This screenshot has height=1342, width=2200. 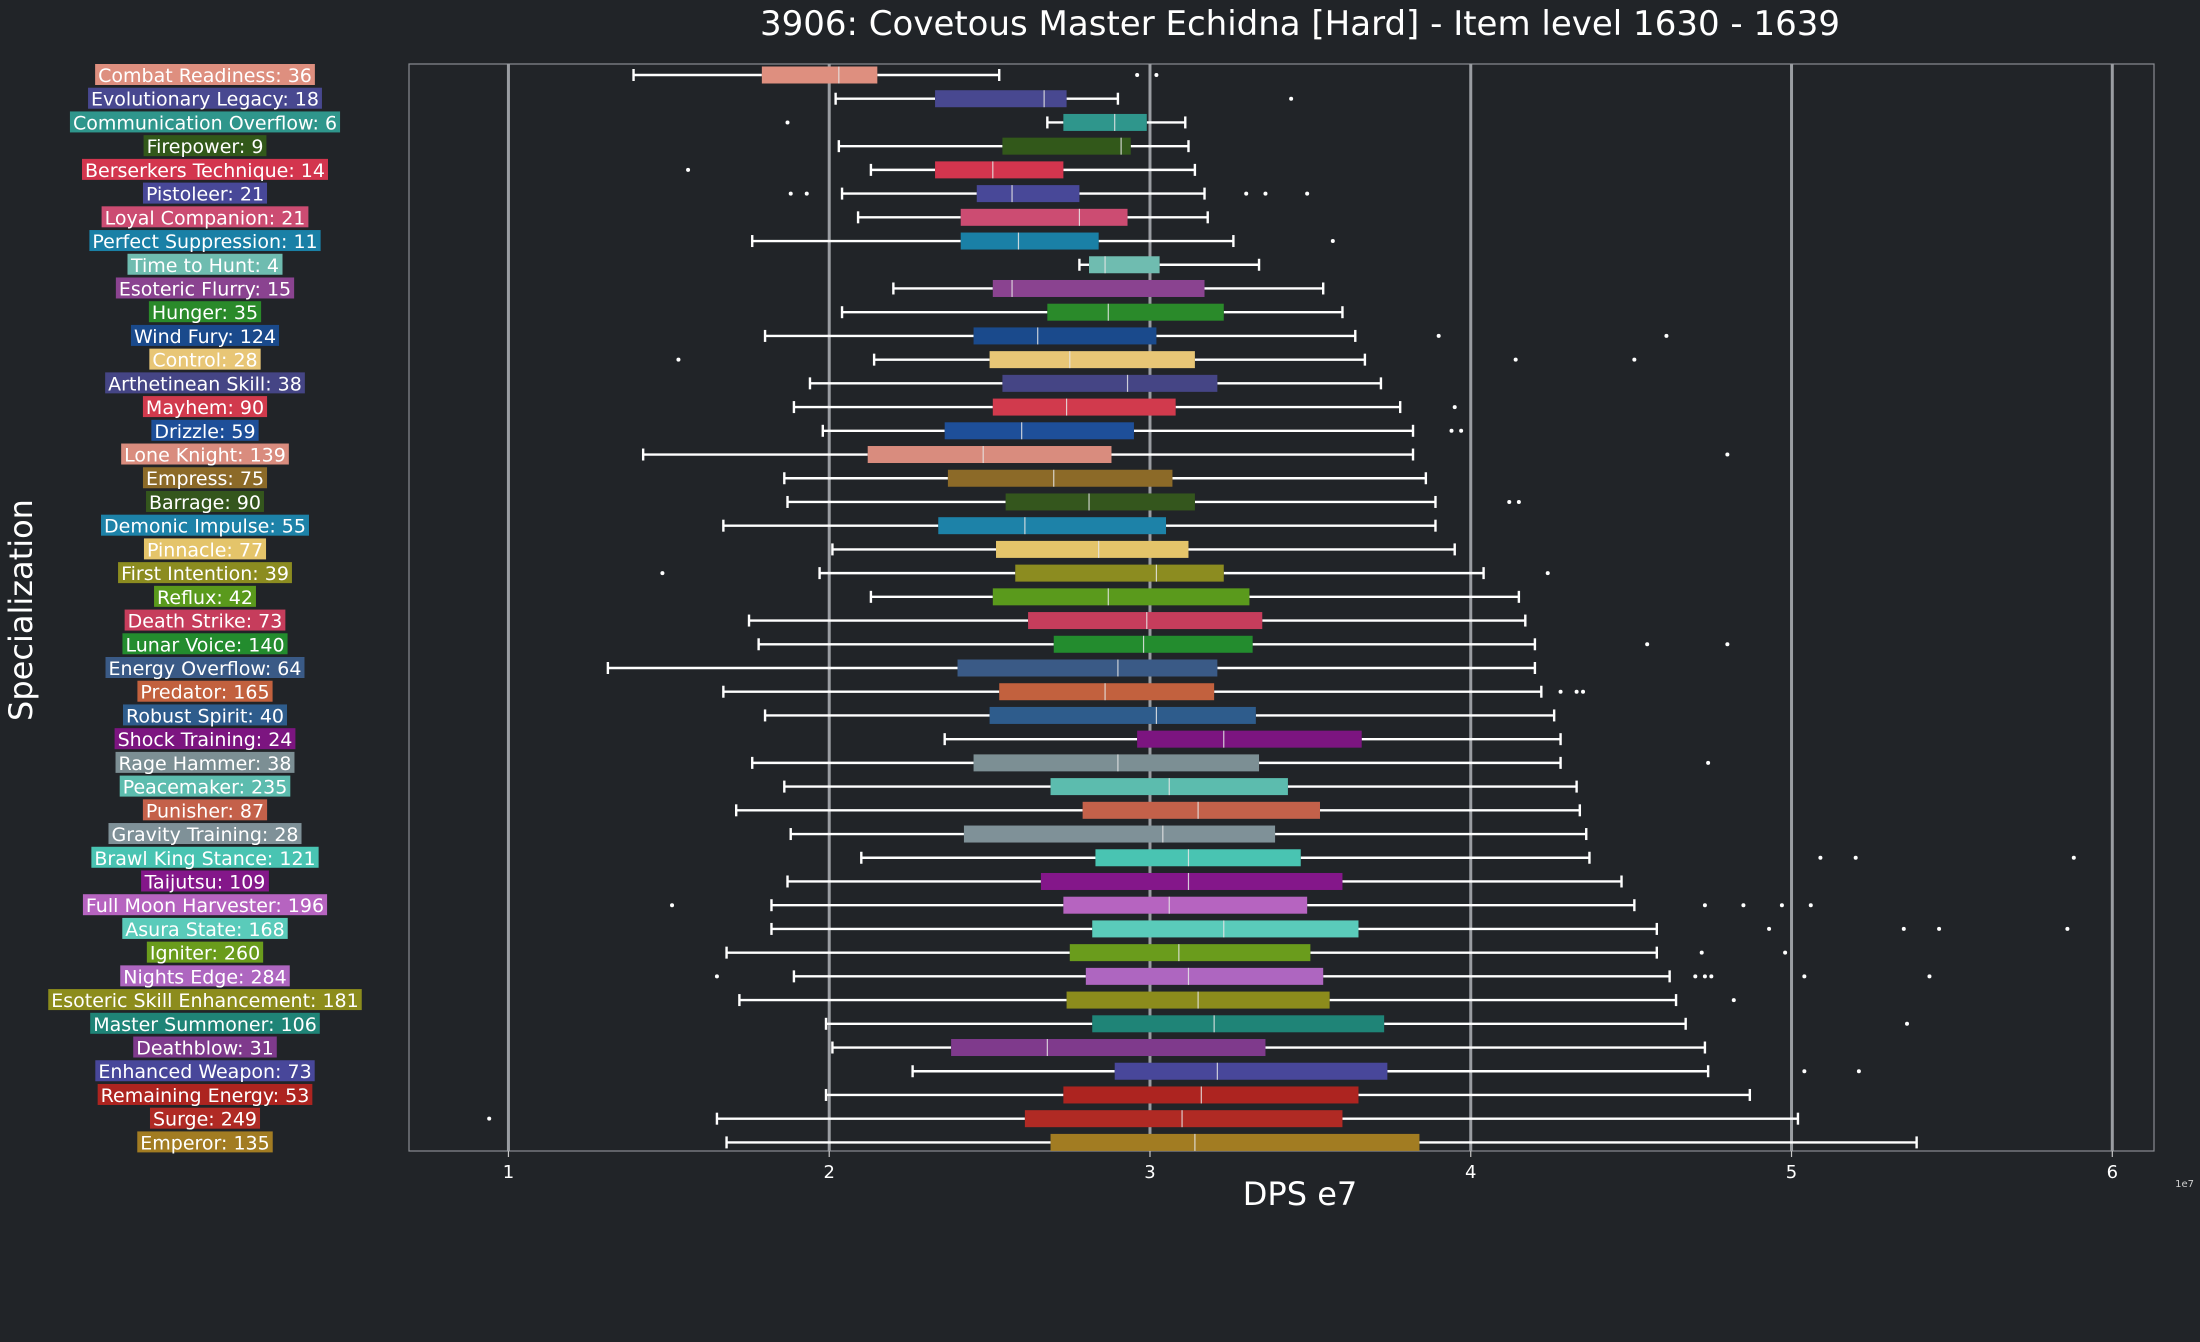 I want to click on category-label-text: Combat Readiness: 36, so click(x=205, y=76).